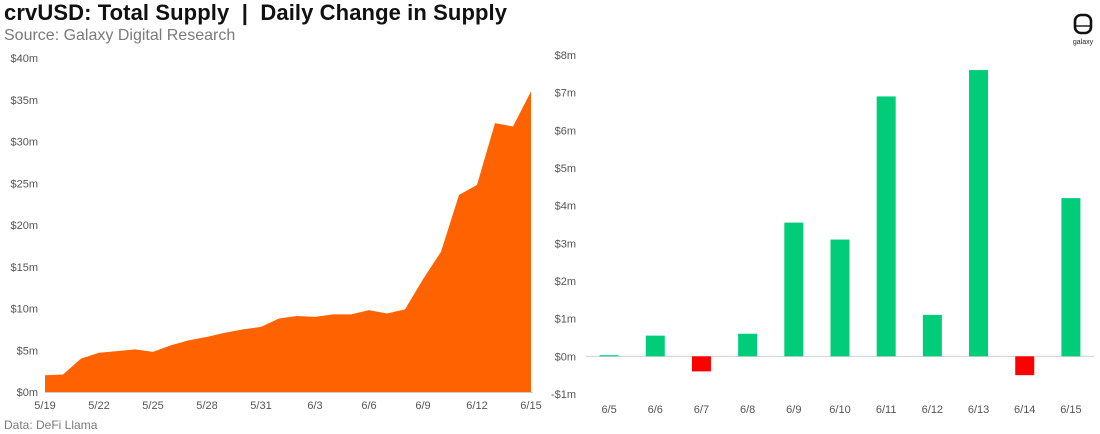 The width and height of the screenshot is (1100, 434). Describe the element at coordinates (839, 410) in the screenshot. I see `x-tick-label: 6/10` at that location.